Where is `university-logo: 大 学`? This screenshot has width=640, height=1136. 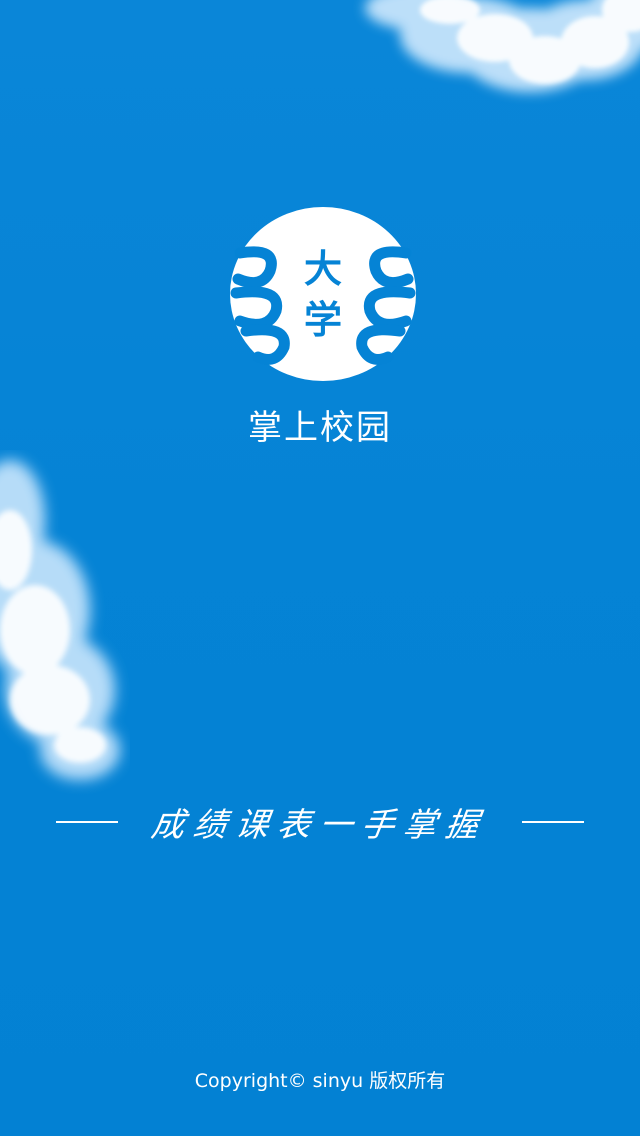
university-logo: 大 学 is located at coordinates (323, 294).